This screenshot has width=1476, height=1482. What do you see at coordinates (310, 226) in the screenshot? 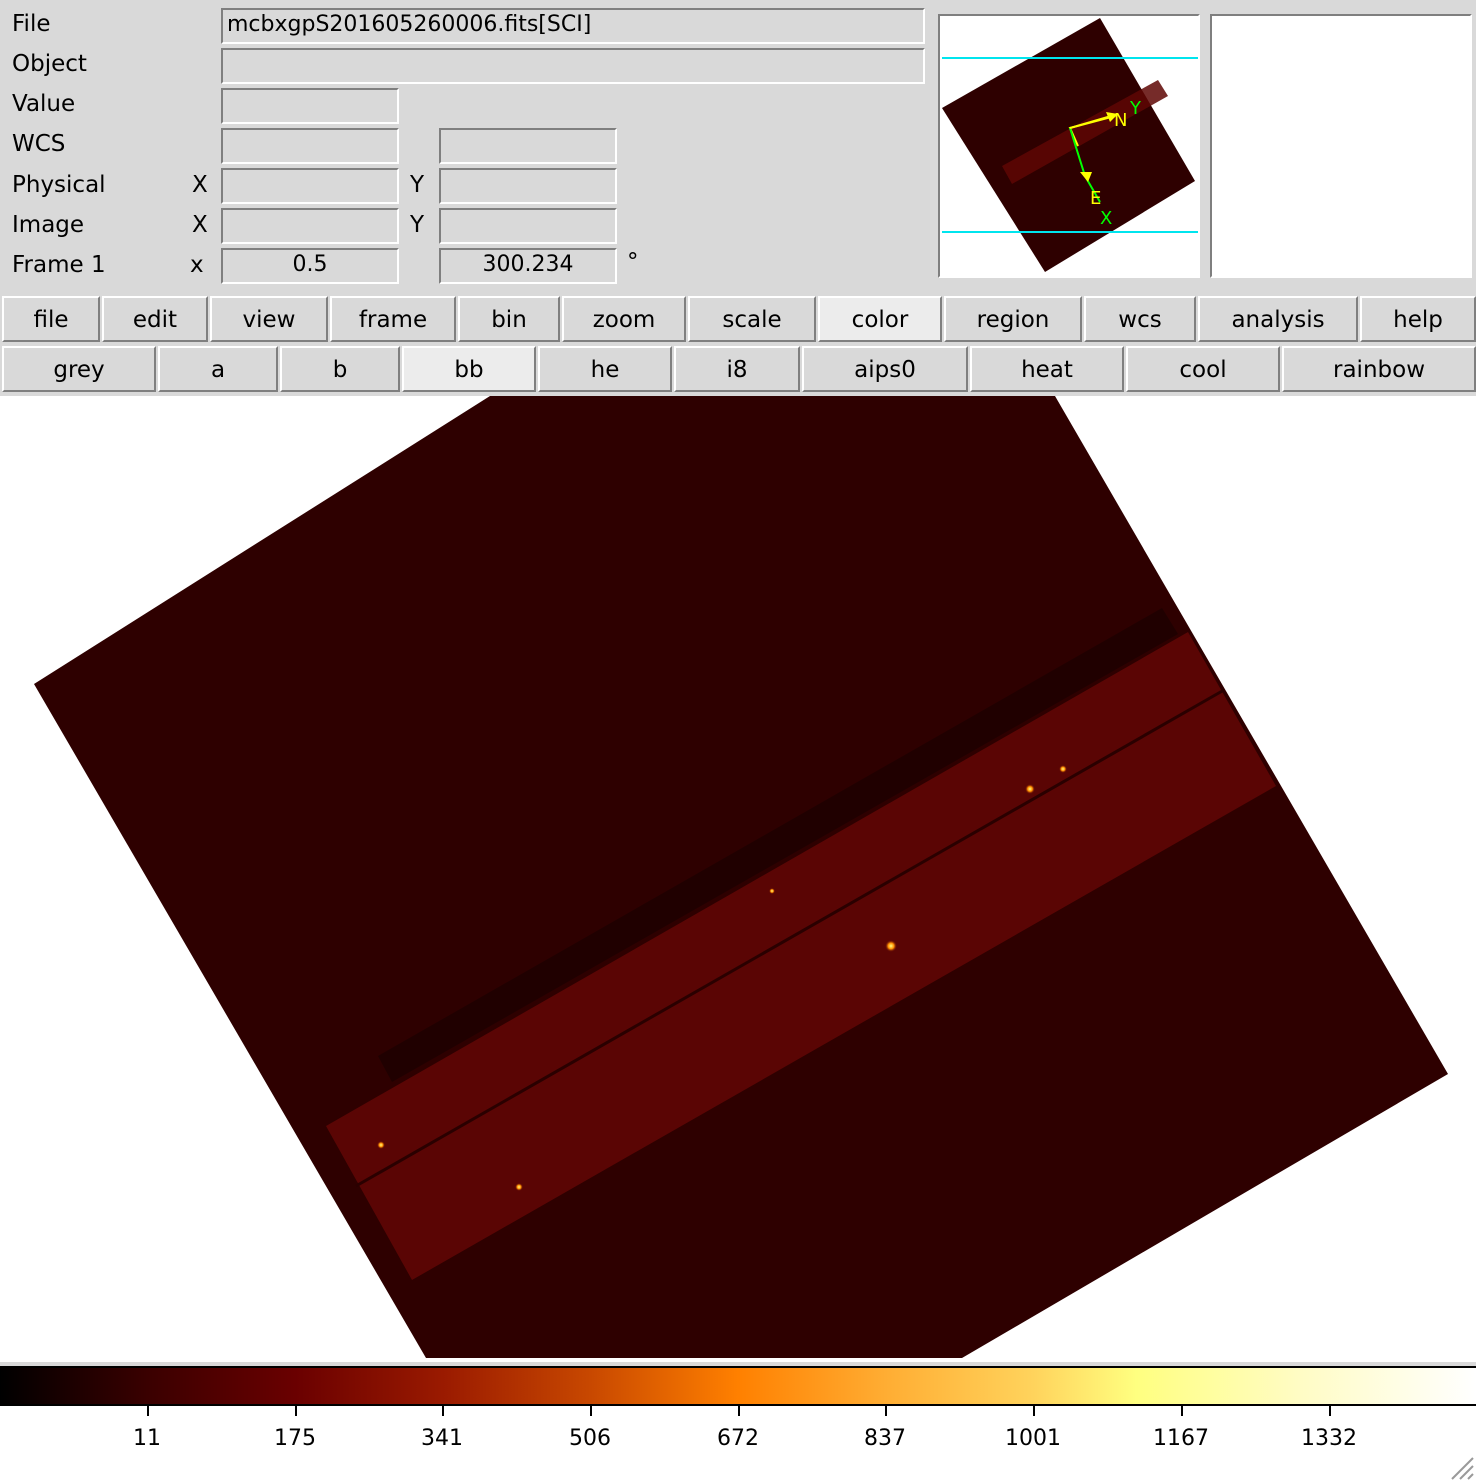
I see `image-x-field` at bounding box center [310, 226].